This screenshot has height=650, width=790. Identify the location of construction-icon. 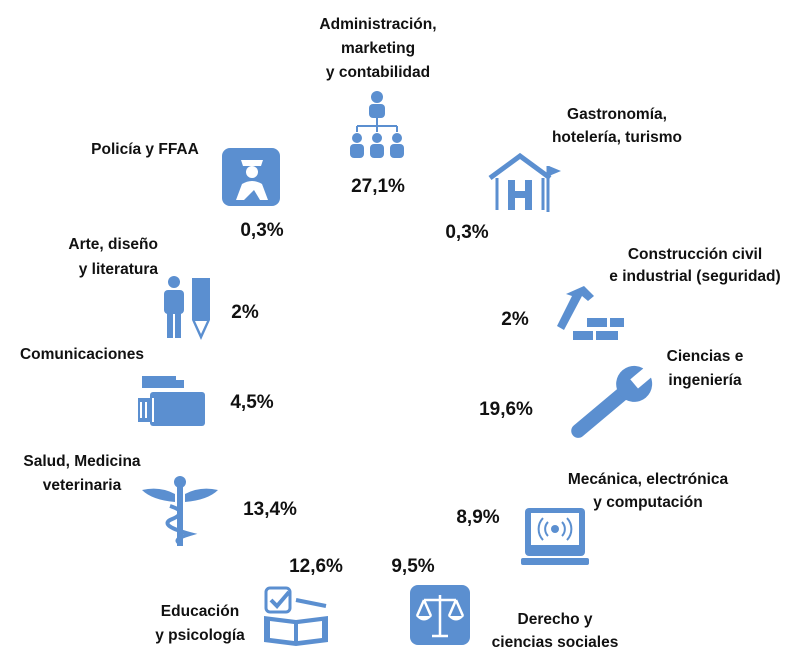
(590, 313).